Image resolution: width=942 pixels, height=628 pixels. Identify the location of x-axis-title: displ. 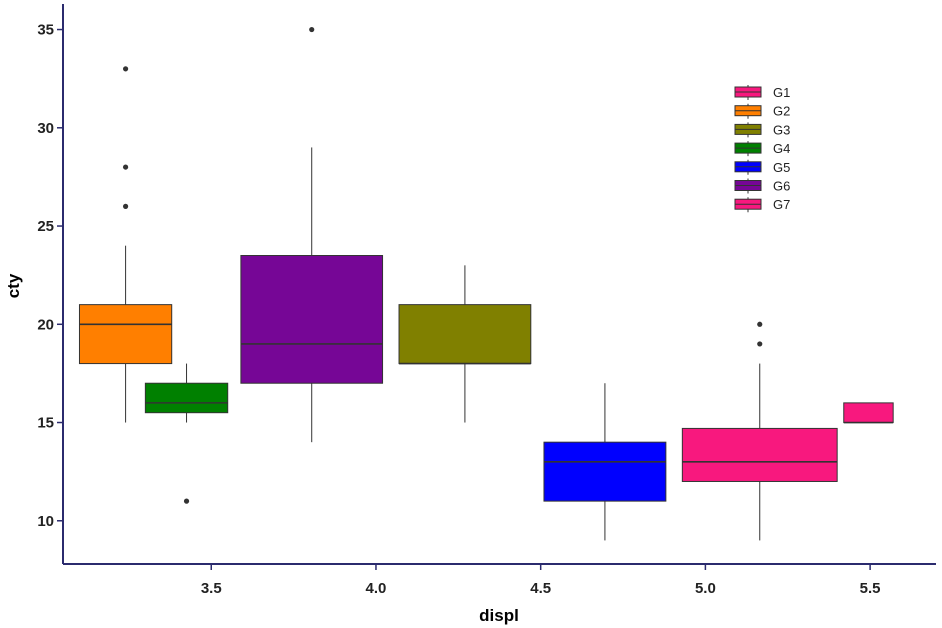
(499, 615).